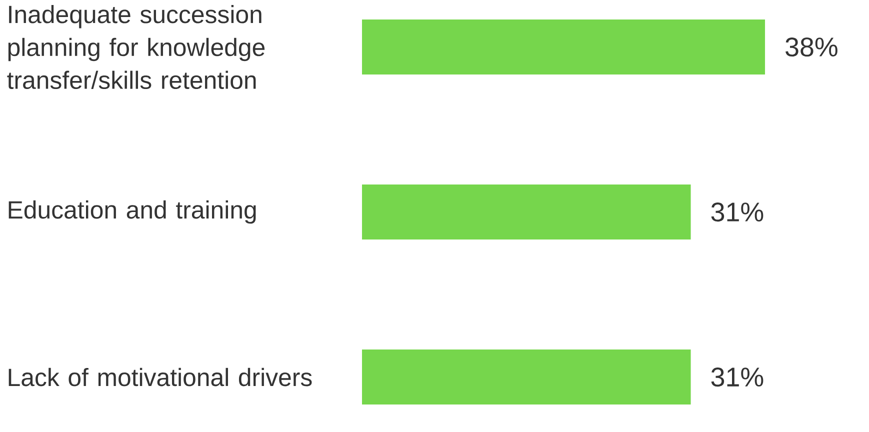  I want to click on data-label: 38%, so click(812, 47).